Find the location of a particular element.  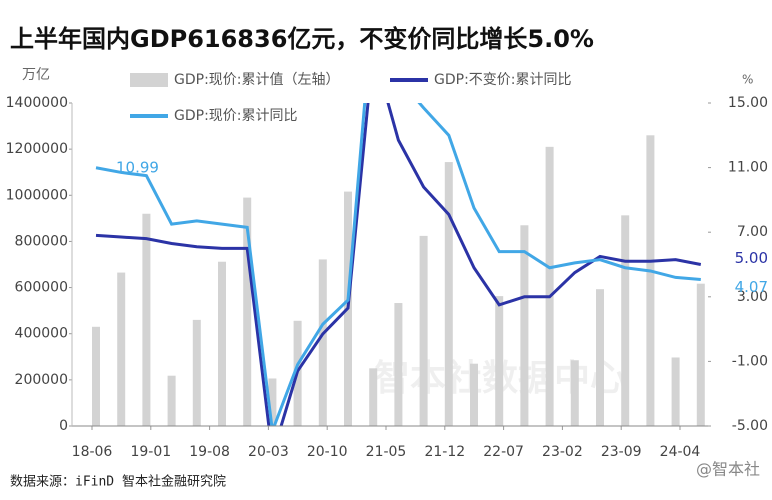

y2-tick-label: -1.00 is located at coordinates (750, 361).